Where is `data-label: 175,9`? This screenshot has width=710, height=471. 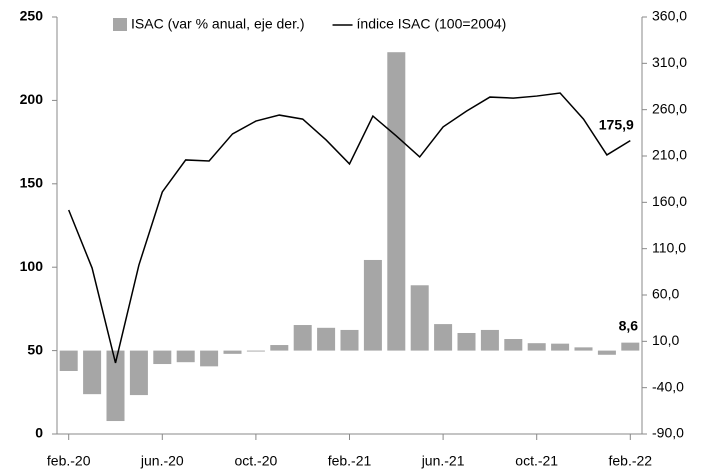 data-label: 175,9 is located at coordinates (616, 124).